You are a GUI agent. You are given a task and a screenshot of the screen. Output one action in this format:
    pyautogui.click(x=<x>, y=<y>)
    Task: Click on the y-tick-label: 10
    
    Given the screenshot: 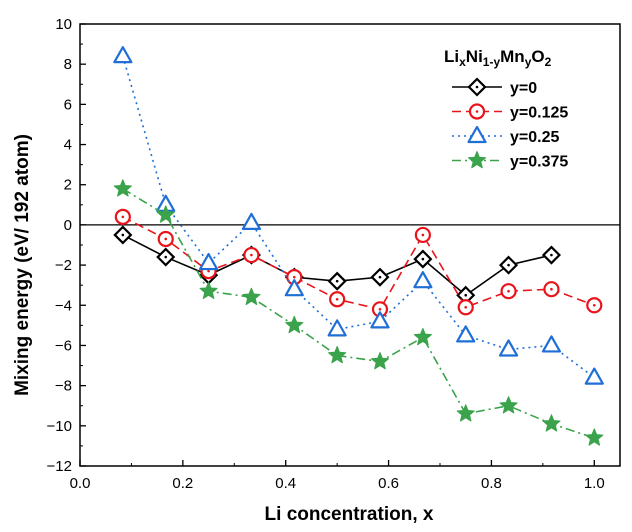 What is the action you would take?
    pyautogui.click(x=63, y=24)
    